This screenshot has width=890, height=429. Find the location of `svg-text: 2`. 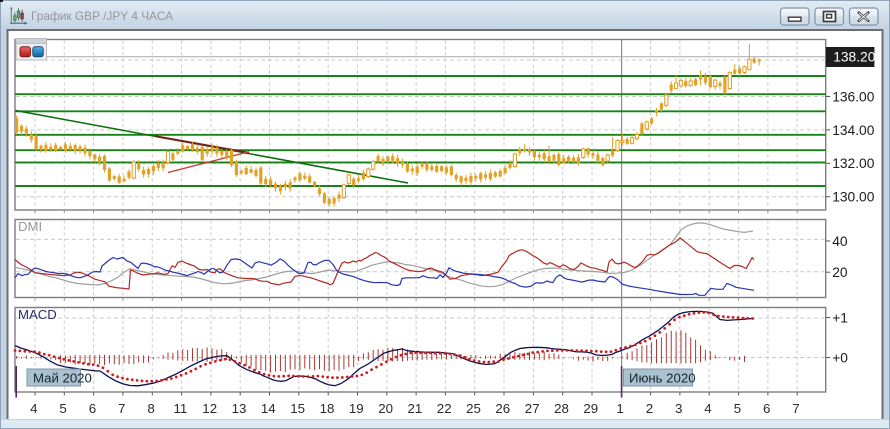

svg-text: 2 is located at coordinates (649, 408).